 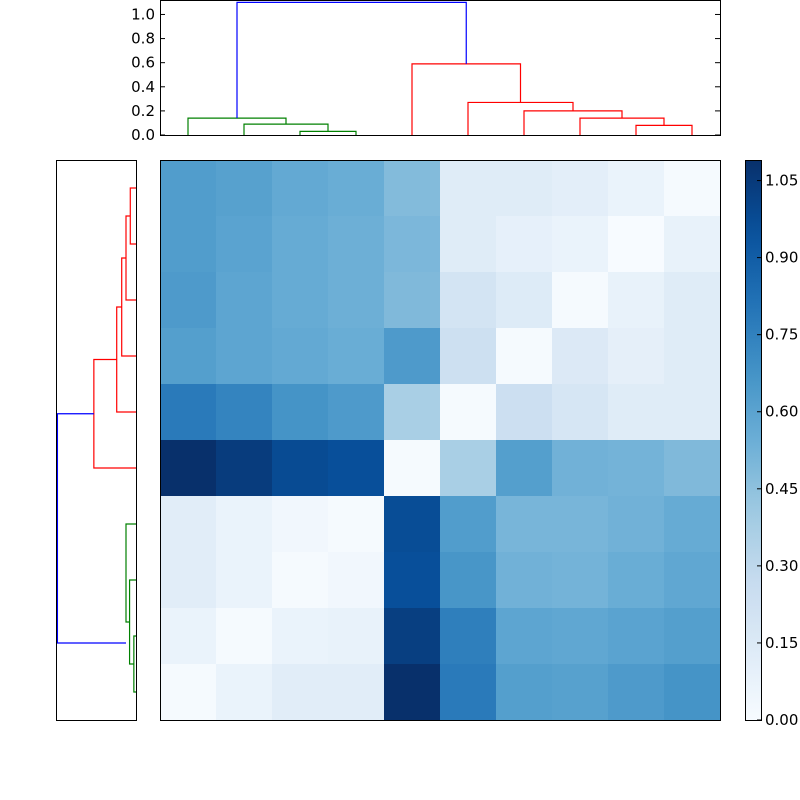 What do you see at coordinates (143, 135) in the screenshot?
I see `top-dendrogram-ytick-label: 0.0` at bounding box center [143, 135].